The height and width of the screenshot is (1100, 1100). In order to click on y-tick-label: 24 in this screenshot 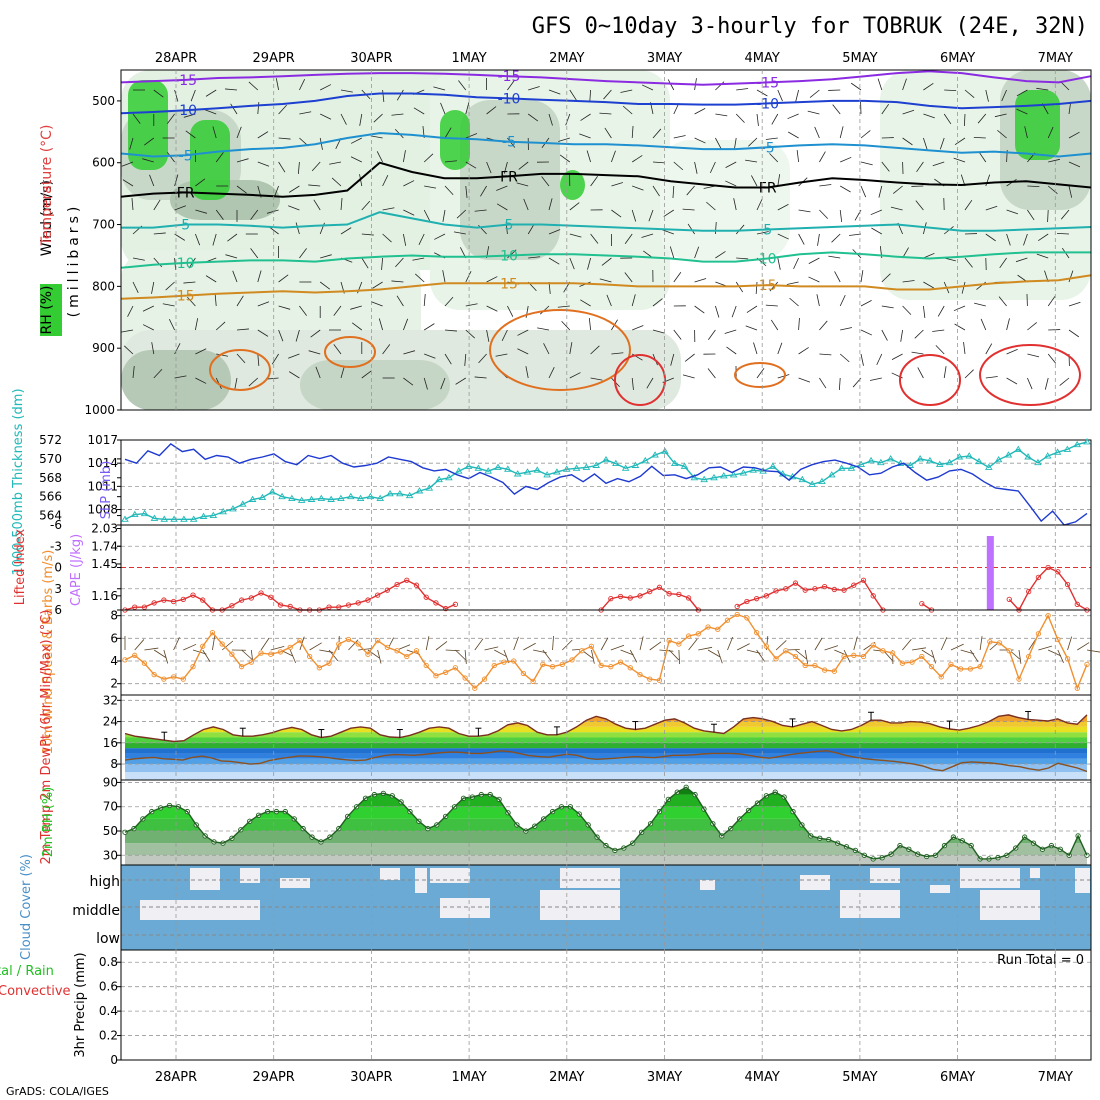, I will do `click(110, 722)`.